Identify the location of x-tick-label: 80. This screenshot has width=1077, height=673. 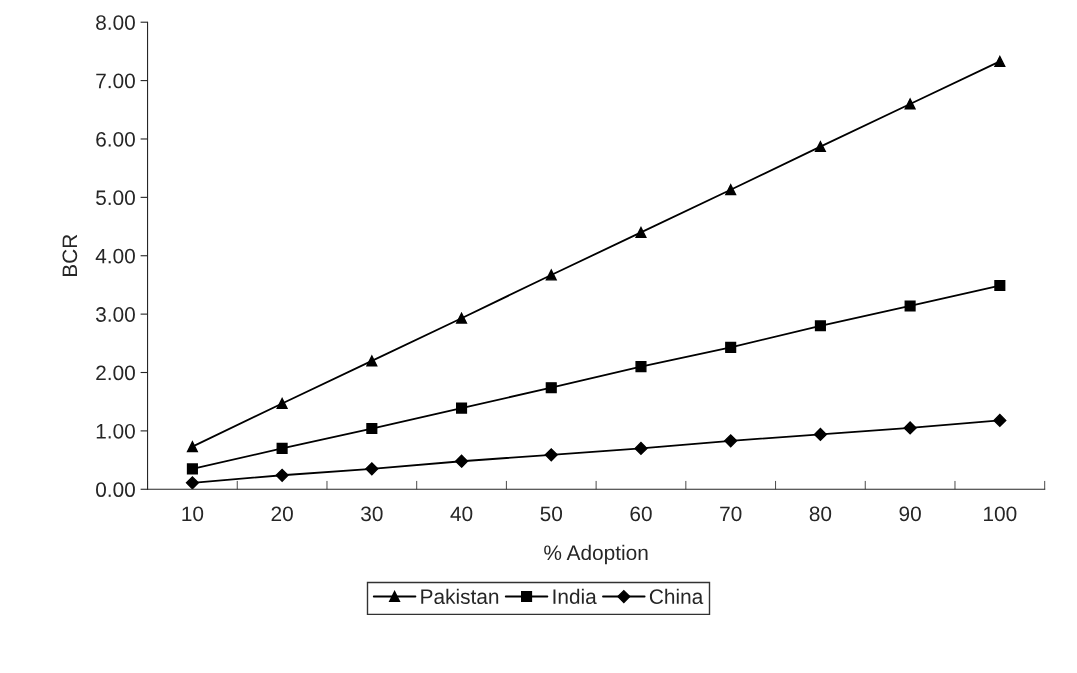
(820, 514).